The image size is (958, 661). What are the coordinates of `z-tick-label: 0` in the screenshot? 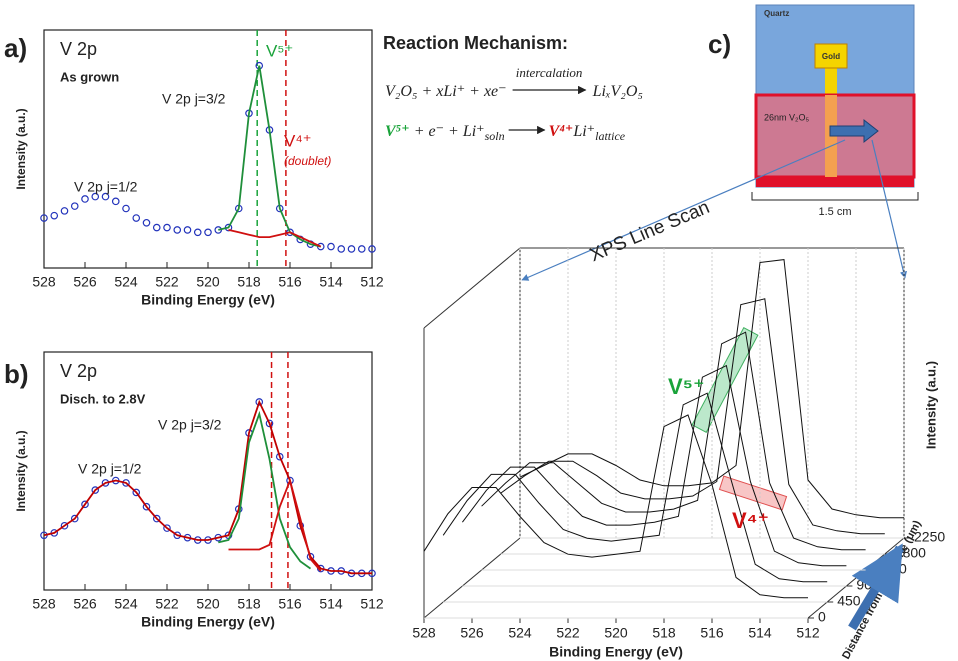 It's located at (822, 617).